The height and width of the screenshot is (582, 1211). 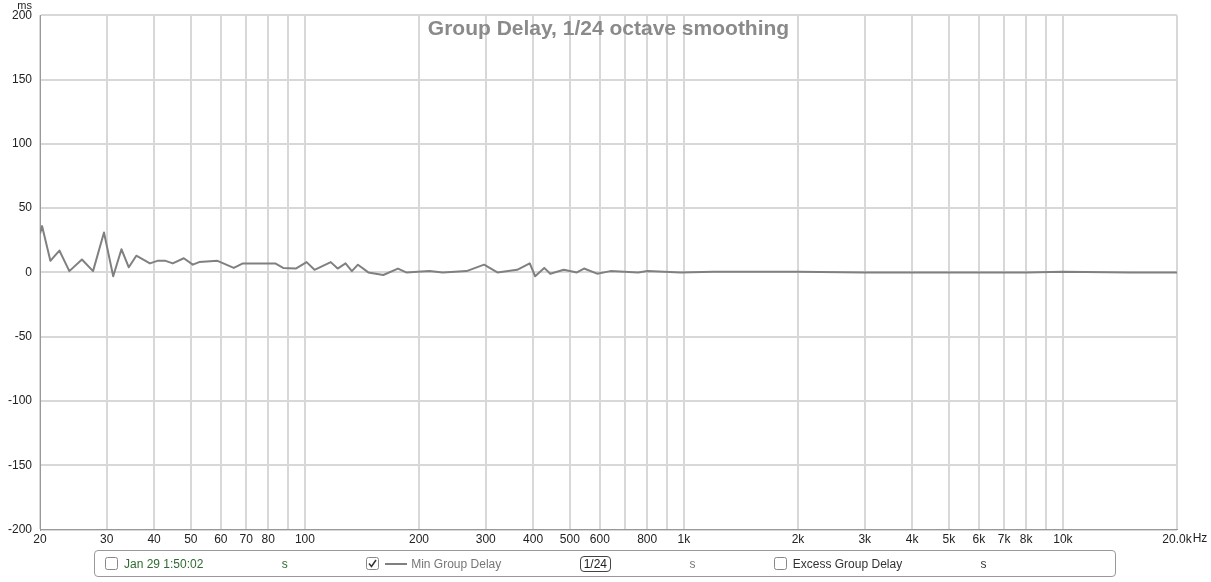 I want to click on x-tick-label: 7k, so click(x=1004, y=539).